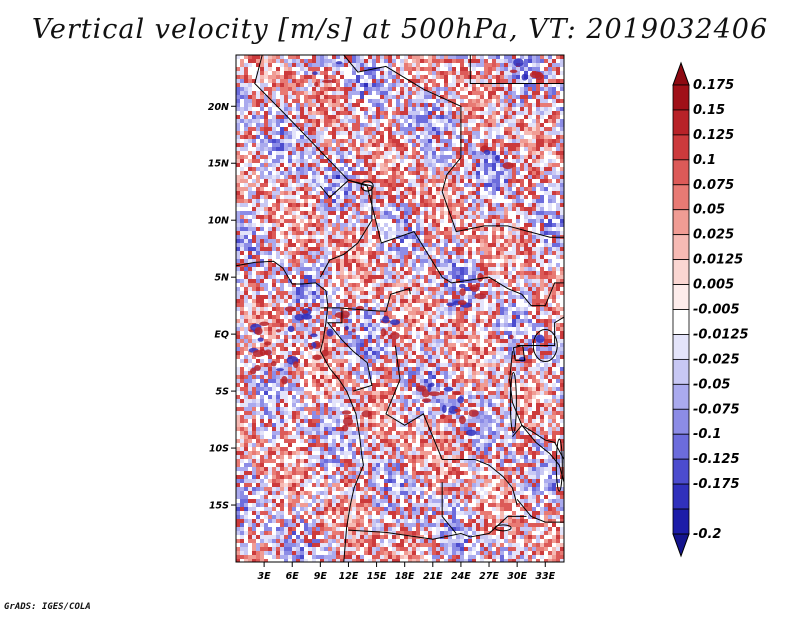 The width and height of the screenshot is (800, 618). Describe the element at coordinates (433, 576) in the screenshot. I see `lon-tick-label: 21E` at that location.